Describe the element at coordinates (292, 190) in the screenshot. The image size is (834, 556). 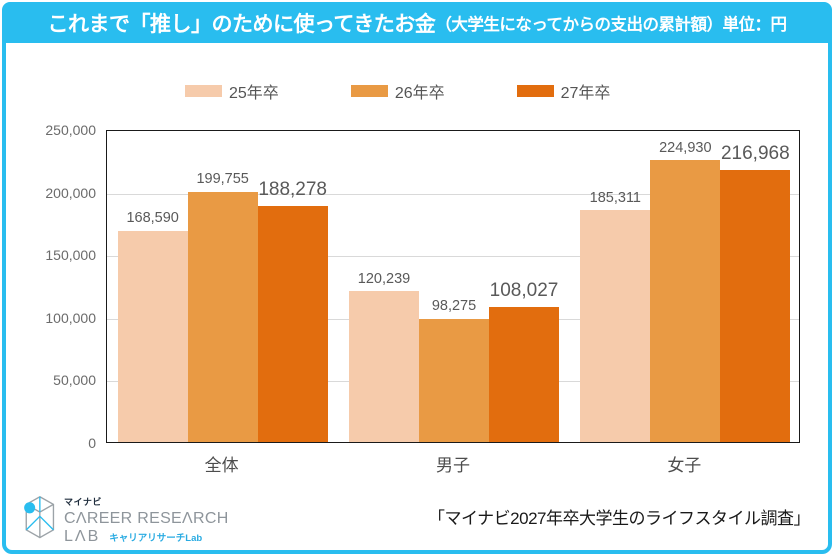
I see `value-label-27年卒-全体: 188,278` at that location.